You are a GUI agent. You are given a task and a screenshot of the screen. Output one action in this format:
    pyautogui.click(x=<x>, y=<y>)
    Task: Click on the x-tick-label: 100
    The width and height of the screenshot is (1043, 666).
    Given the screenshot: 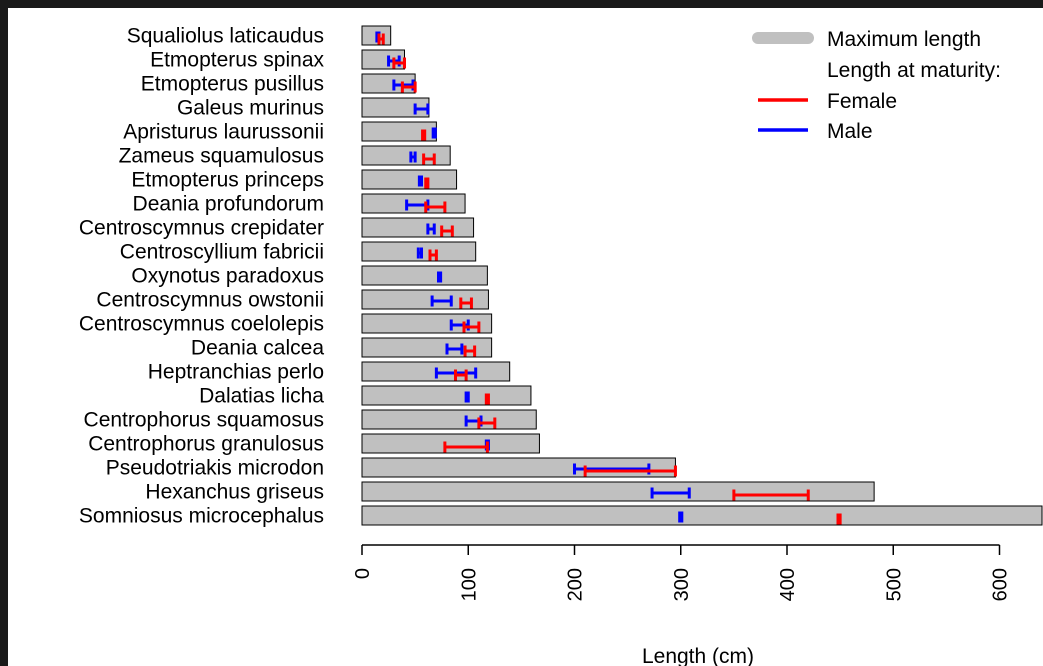 What is the action you would take?
    pyautogui.click(x=469, y=584)
    